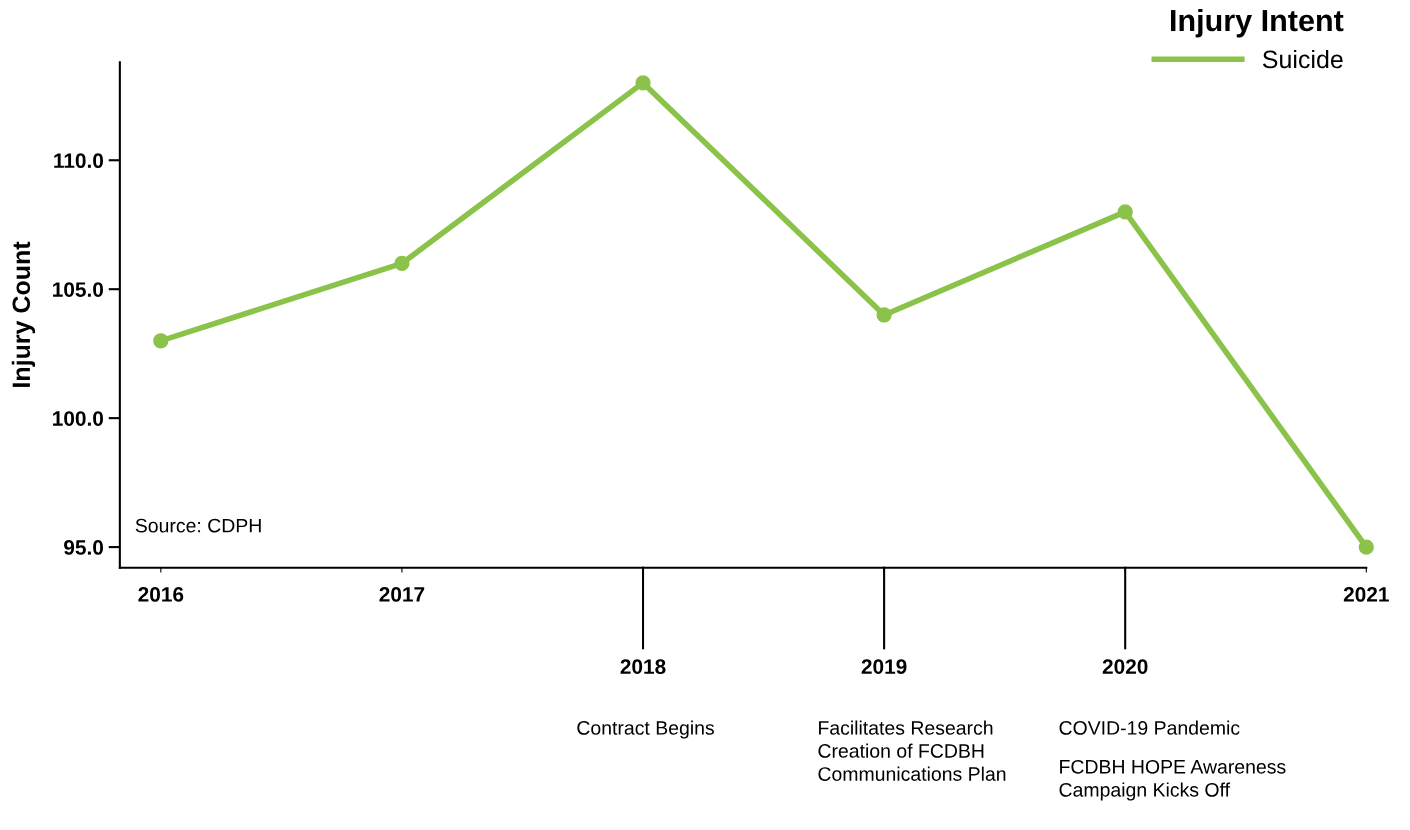  I want to click on legend-title: Injury Intent, so click(1257, 23).